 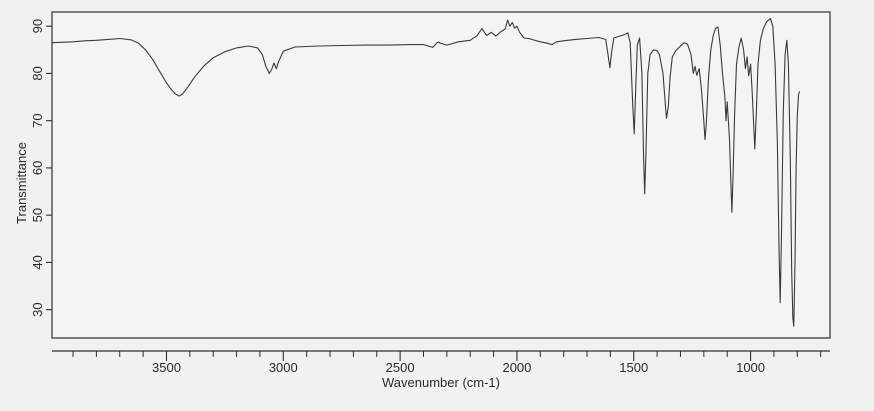 I want to click on y-tick-label: 70, so click(x=37, y=120).